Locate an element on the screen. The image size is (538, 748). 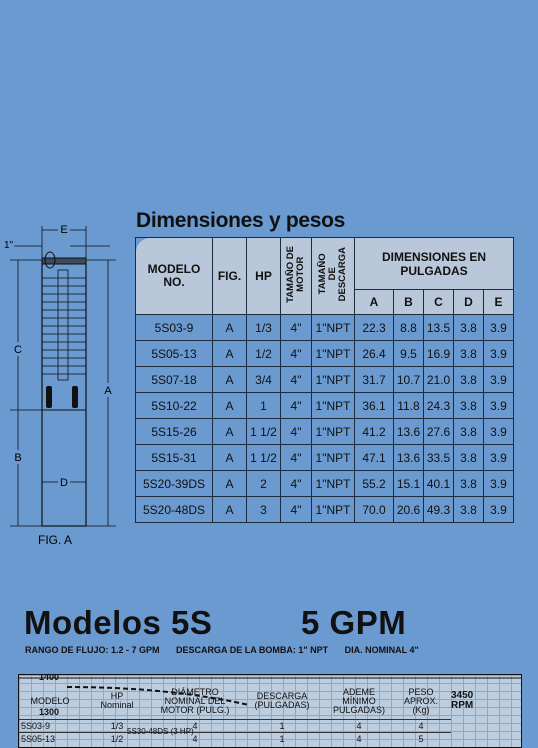
table-cell: 5S15-31 is located at coordinates (174, 457).